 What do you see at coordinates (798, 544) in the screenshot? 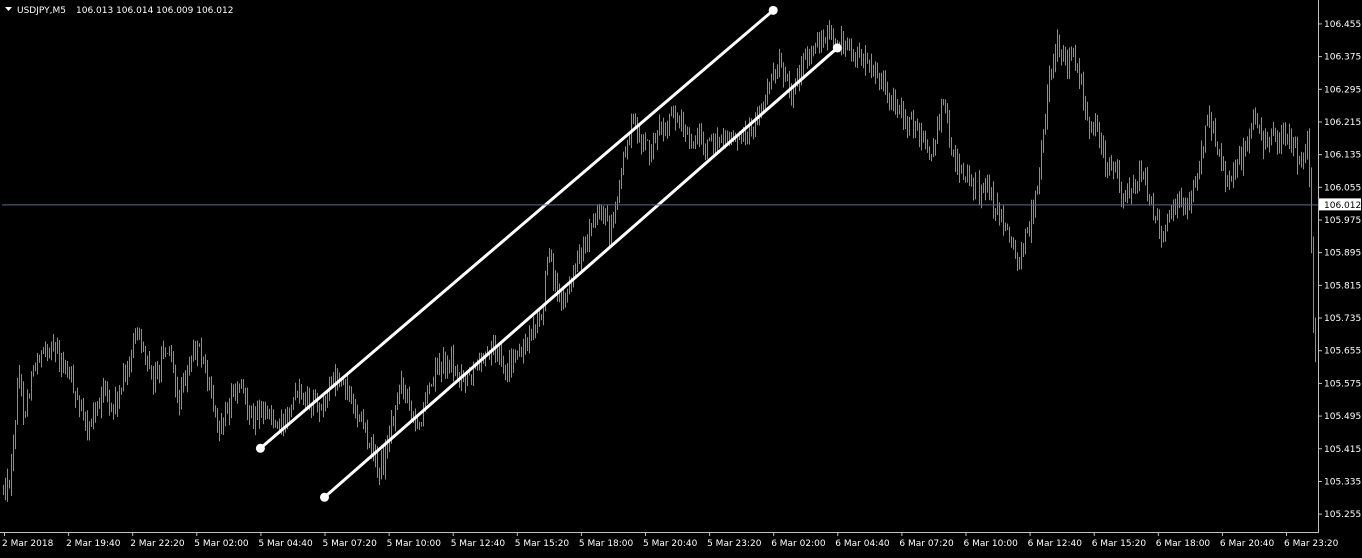
I see `x-tick-label: 6 Mar 02:00` at bounding box center [798, 544].